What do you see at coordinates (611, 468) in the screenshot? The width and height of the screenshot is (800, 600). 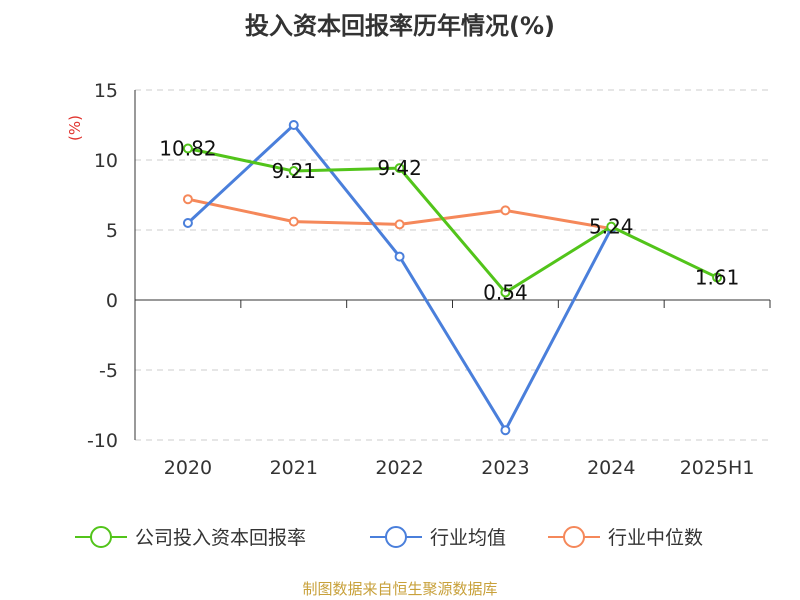 I see `x-tick-label: 2024` at bounding box center [611, 468].